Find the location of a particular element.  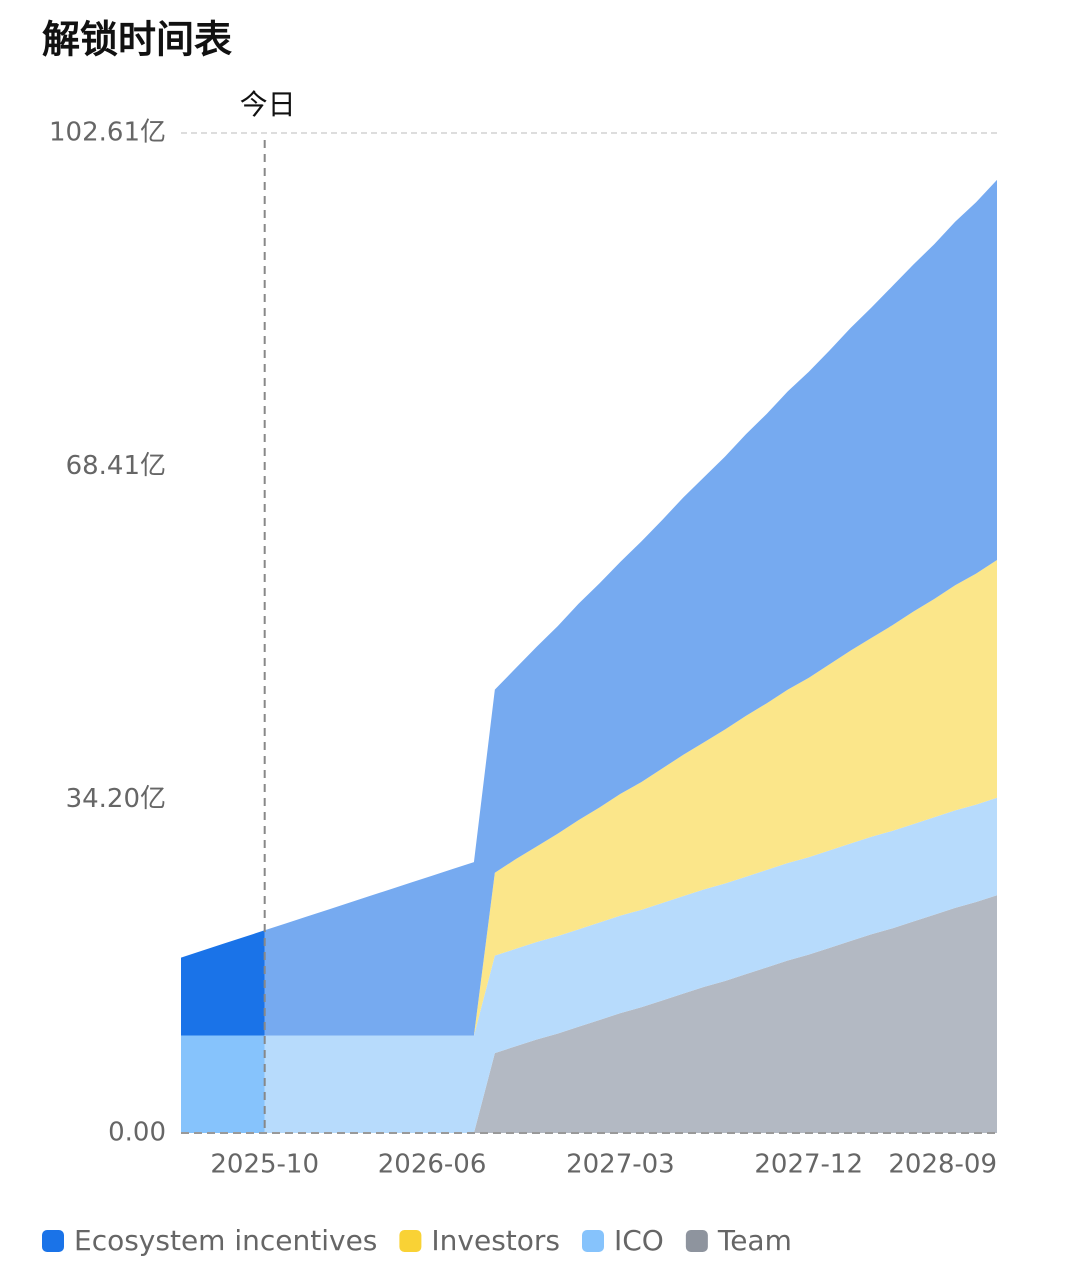

x-tick-label: 2028-09 is located at coordinates (942, 1165).